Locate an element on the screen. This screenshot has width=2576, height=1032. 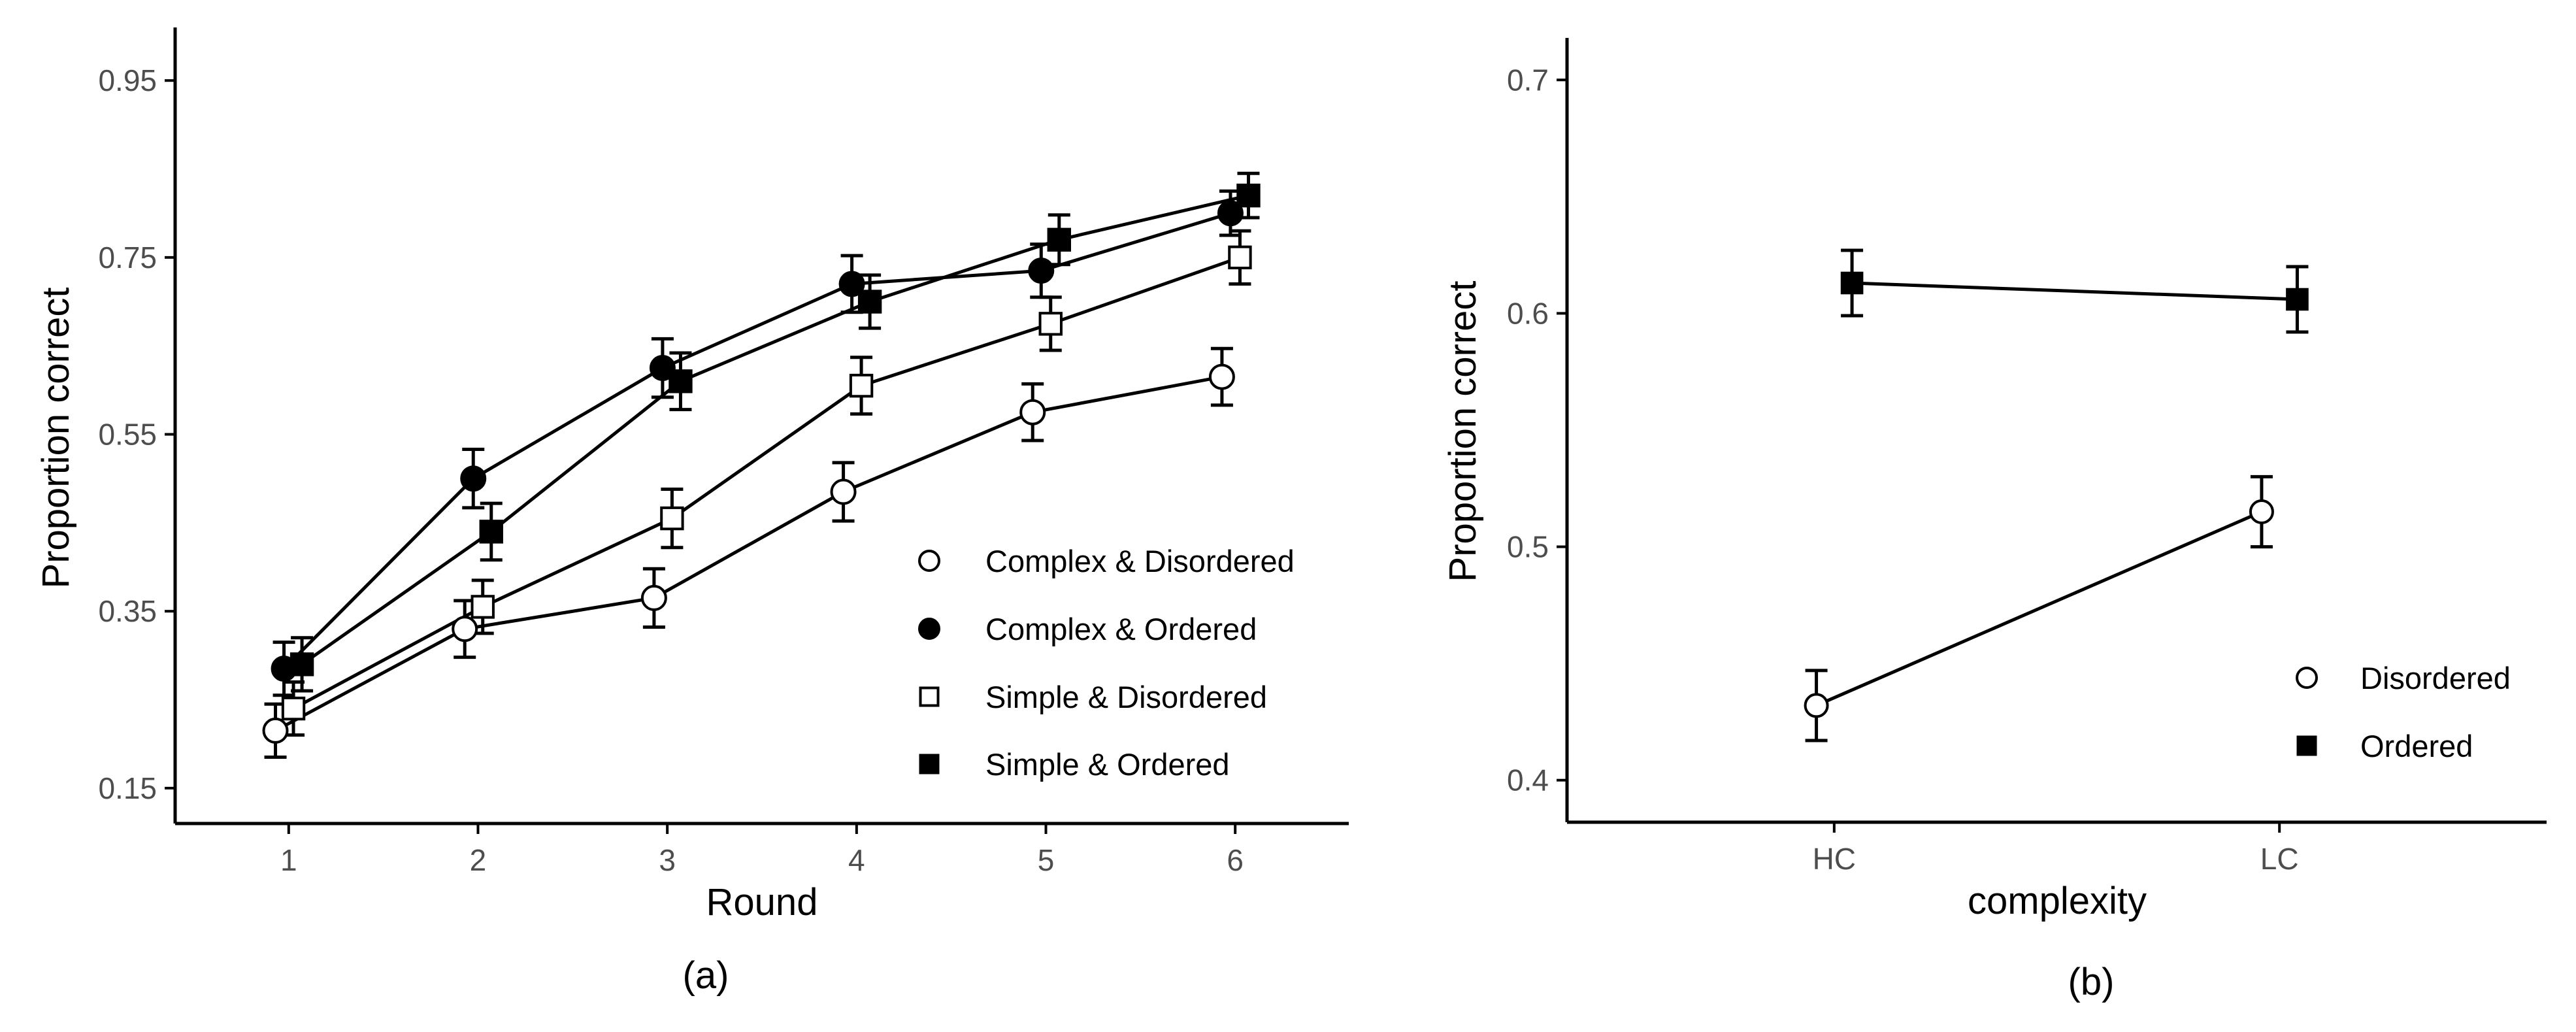
panel-a-x-tick-label: 3 is located at coordinates (667, 860).